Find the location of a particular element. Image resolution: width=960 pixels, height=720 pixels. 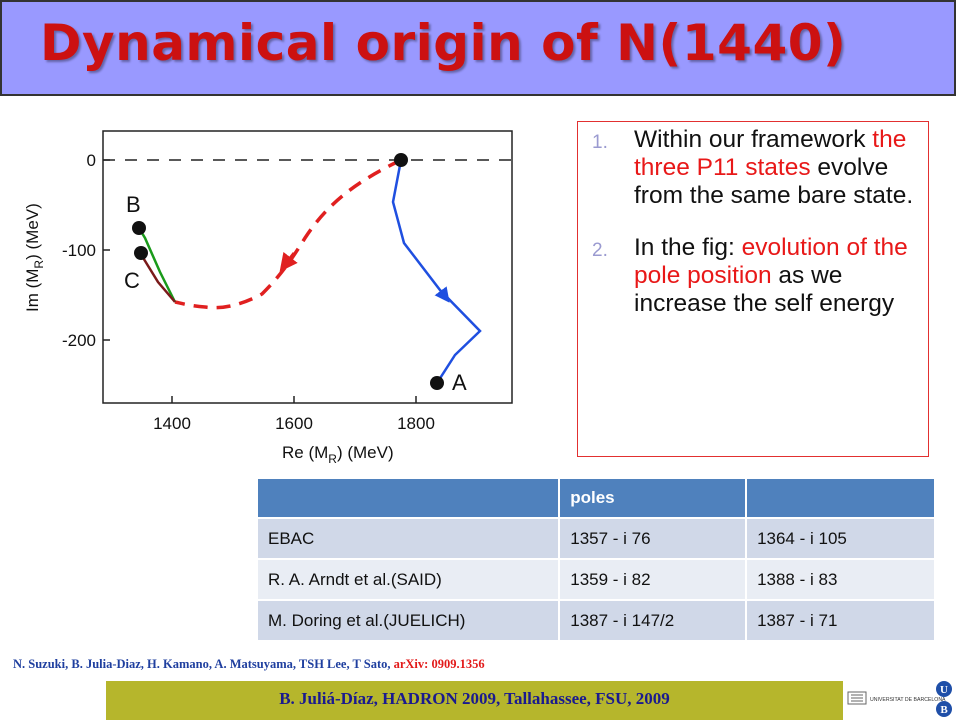

citation-arxiv: arXiv: 0909.1356 is located at coordinates (439, 664).